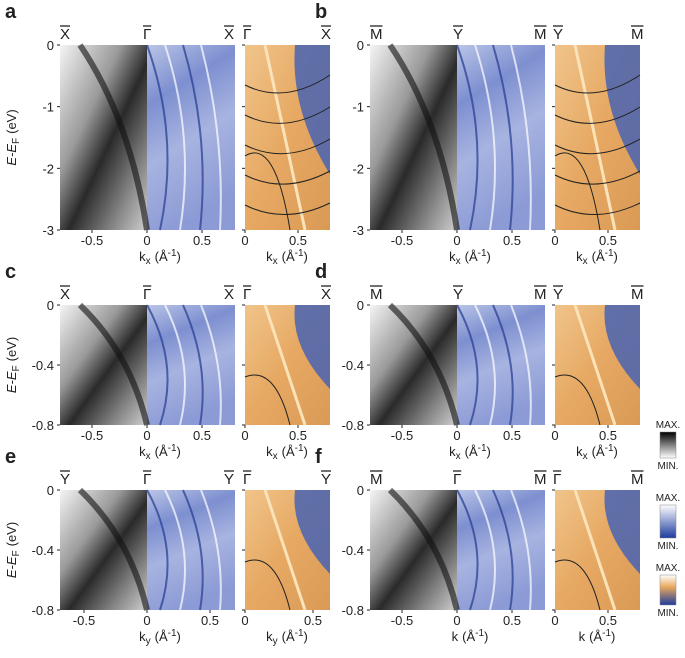 The width and height of the screenshot is (685, 658). What do you see at coordinates (668, 521) in the screenshot?
I see `colorbar` at bounding box center [668, 521].